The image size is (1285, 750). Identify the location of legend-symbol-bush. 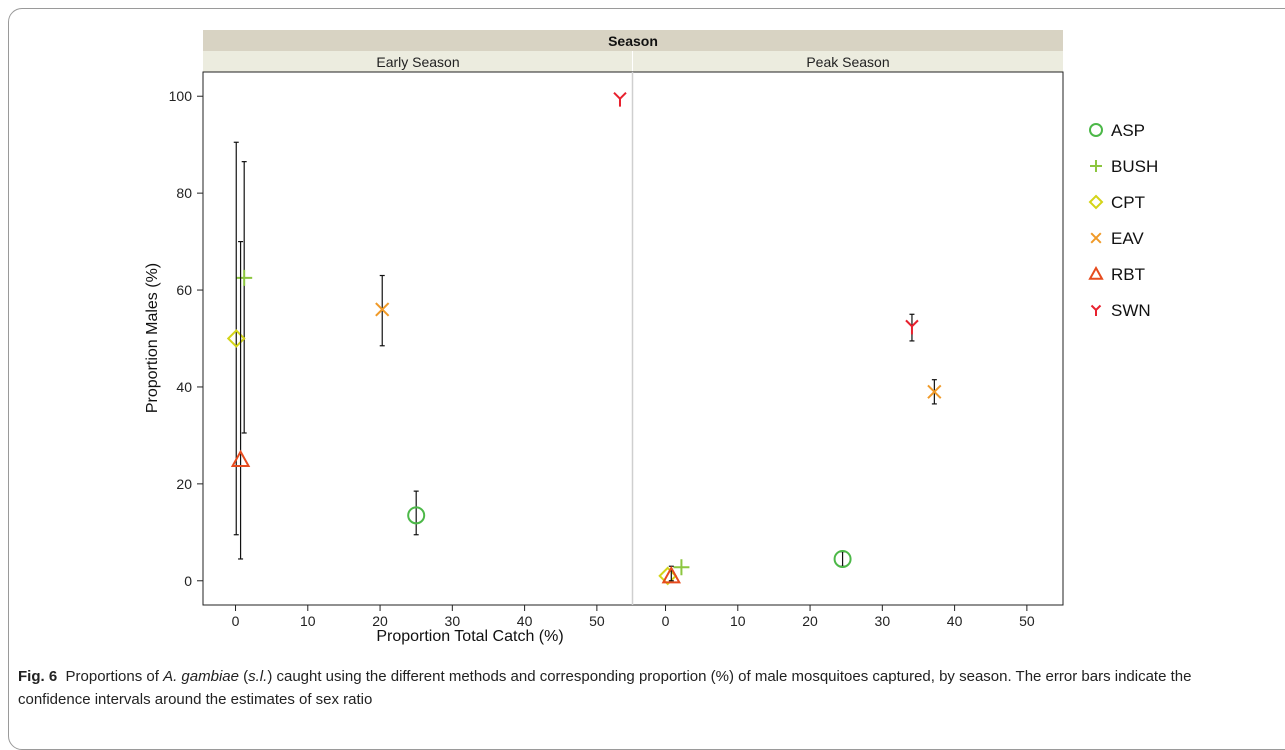
(1096, 166).